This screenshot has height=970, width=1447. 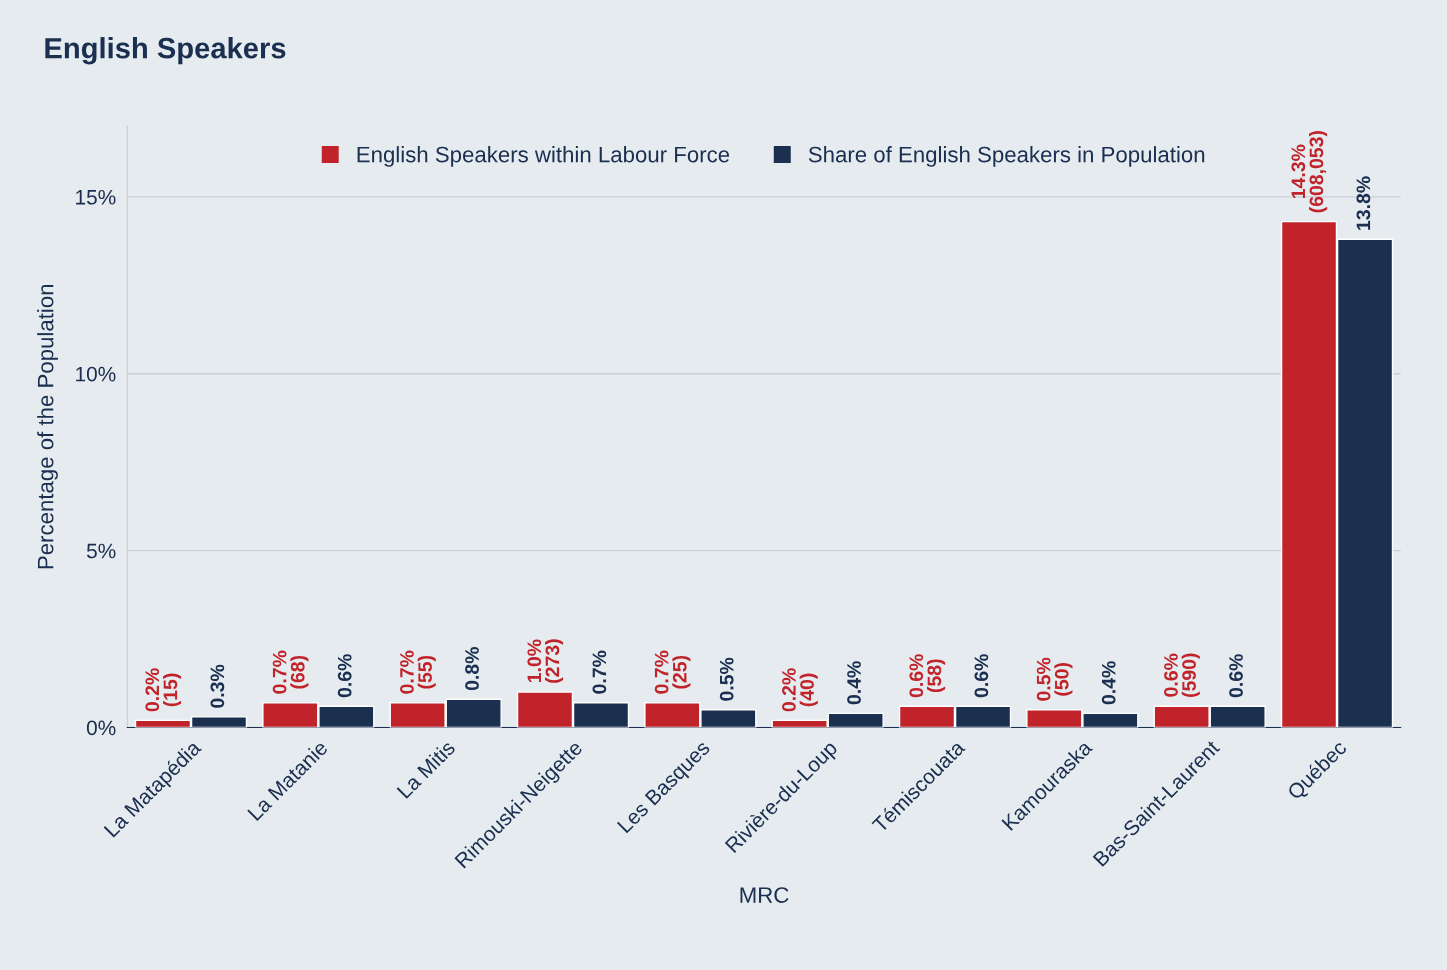 What do you see at coordinates (545, 661) in the screenshot?
I see `data-label: 1.0% (273)` at bounding box center [545, 661].